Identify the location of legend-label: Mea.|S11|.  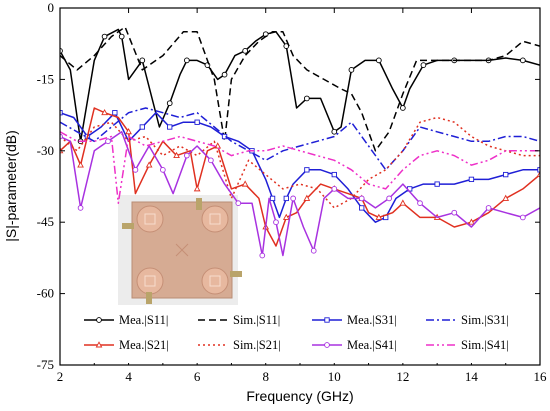
(143, 320).